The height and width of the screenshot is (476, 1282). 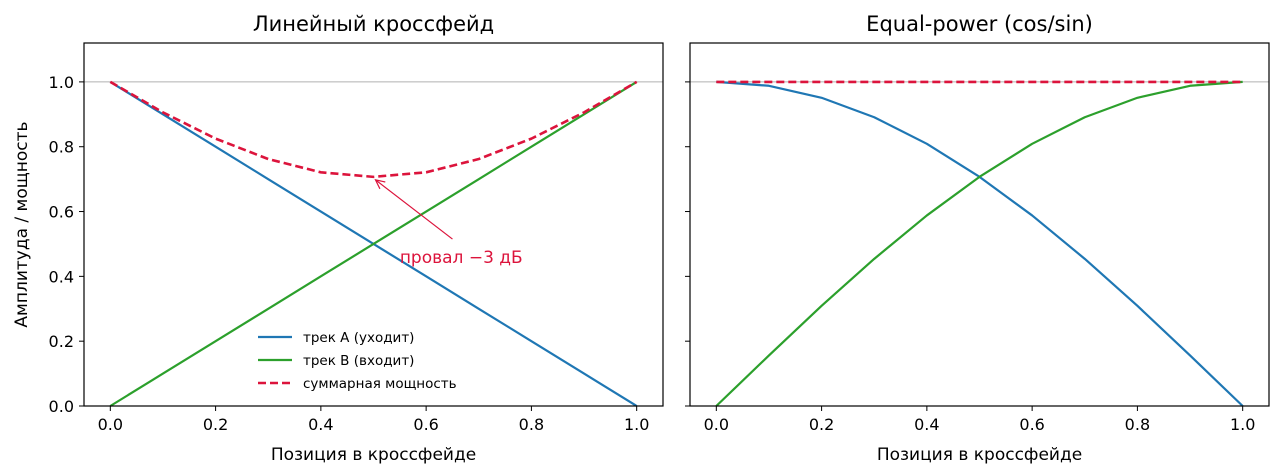 I want to click on annotation-label: провал −3 дБ, so click(x=461, y=258).